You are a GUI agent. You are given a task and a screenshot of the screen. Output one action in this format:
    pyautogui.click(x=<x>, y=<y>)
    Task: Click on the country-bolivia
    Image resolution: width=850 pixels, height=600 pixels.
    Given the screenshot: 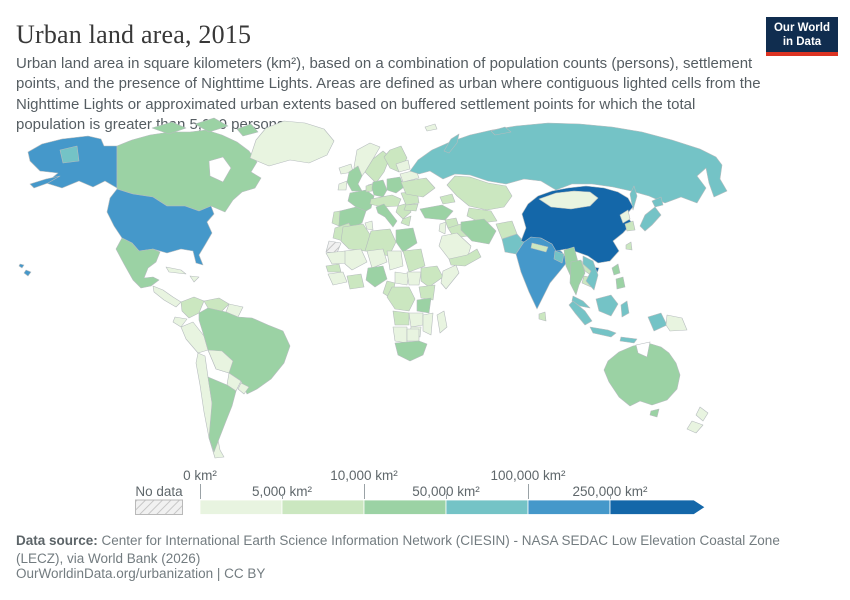 What is the action you would take?
    pyautogui.click(x=220, y=361)
    